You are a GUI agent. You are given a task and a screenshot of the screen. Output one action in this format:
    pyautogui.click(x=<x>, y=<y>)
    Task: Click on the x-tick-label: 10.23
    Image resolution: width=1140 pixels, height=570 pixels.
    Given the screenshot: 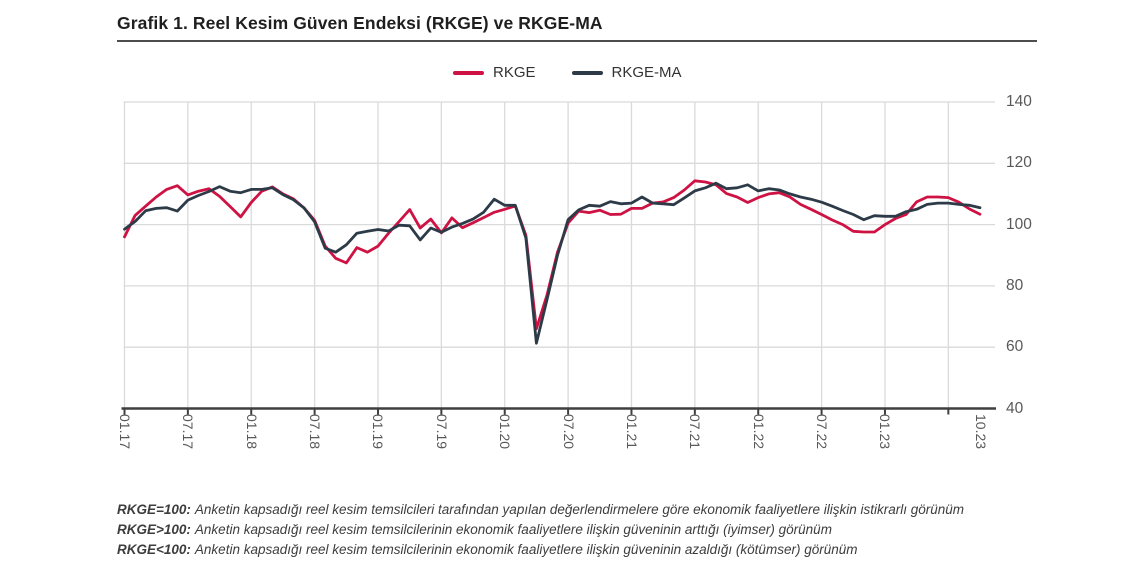 What is the action you would take?
    pyautogui.click(x=980, y=432)
    